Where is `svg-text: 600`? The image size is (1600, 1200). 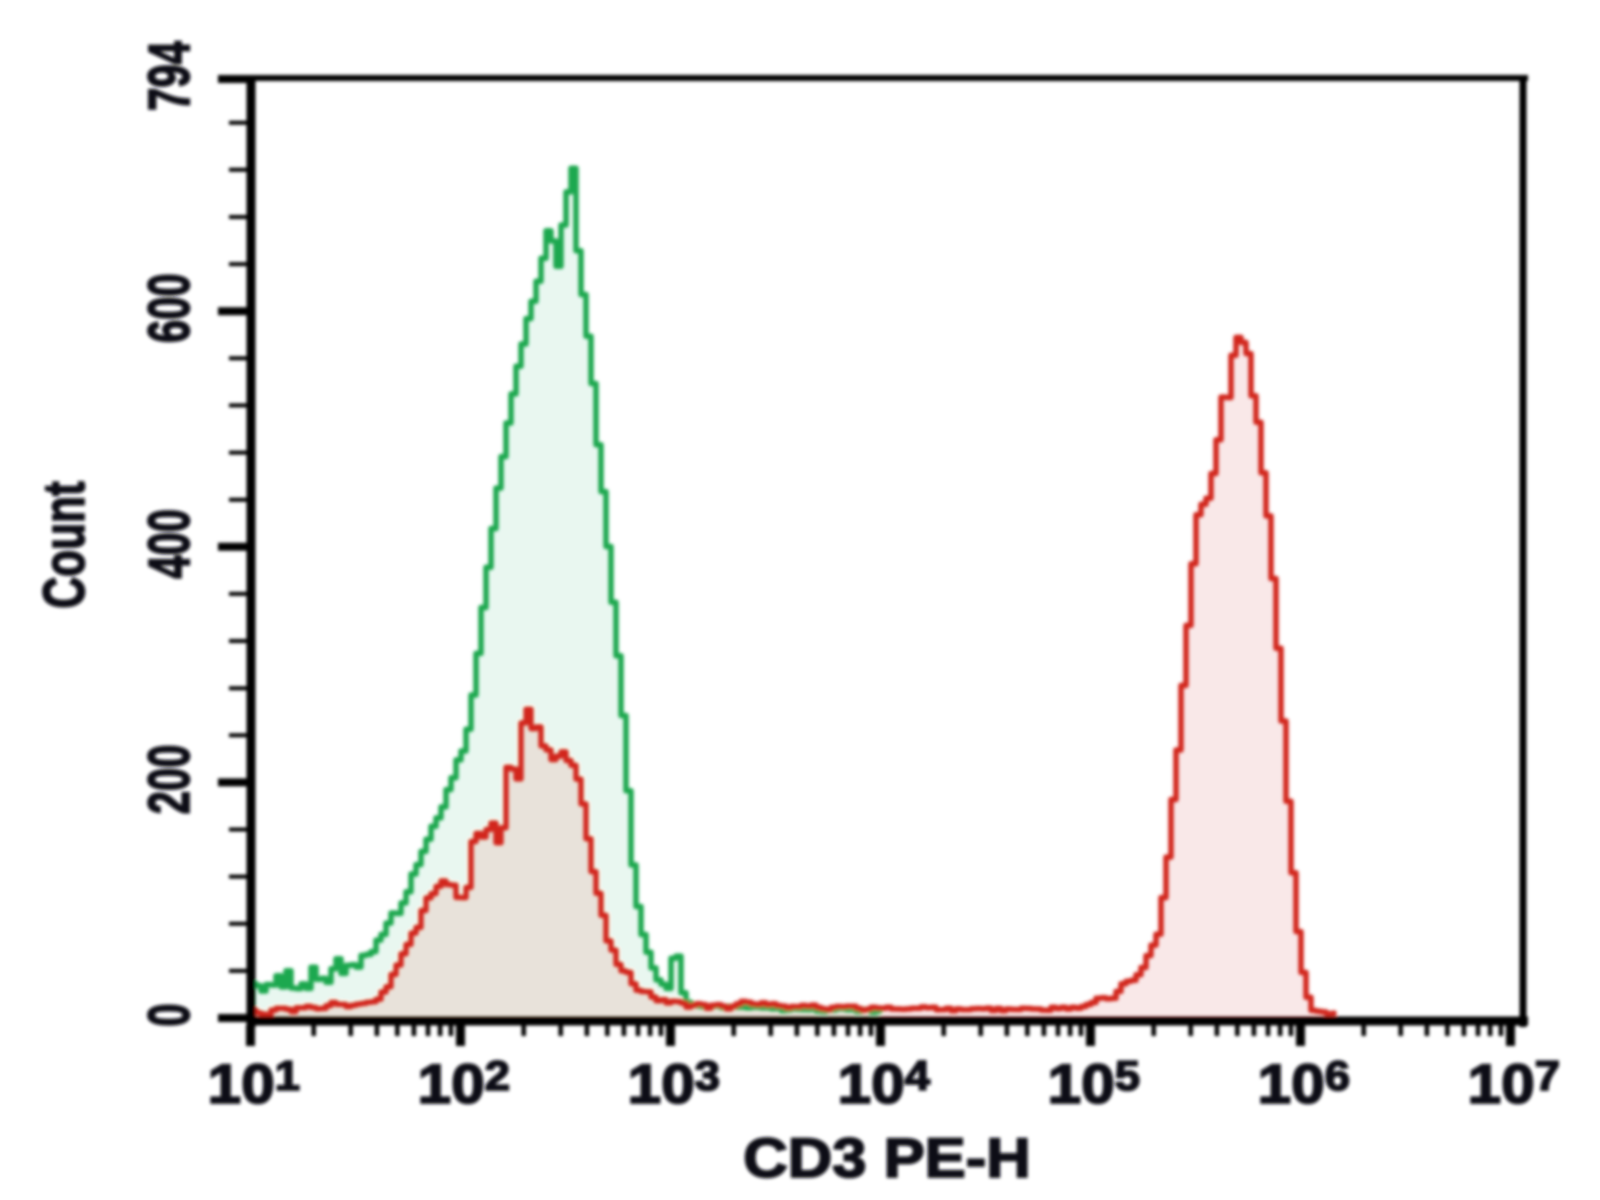
svg-text: 600 is located at coordinates (168, 308).